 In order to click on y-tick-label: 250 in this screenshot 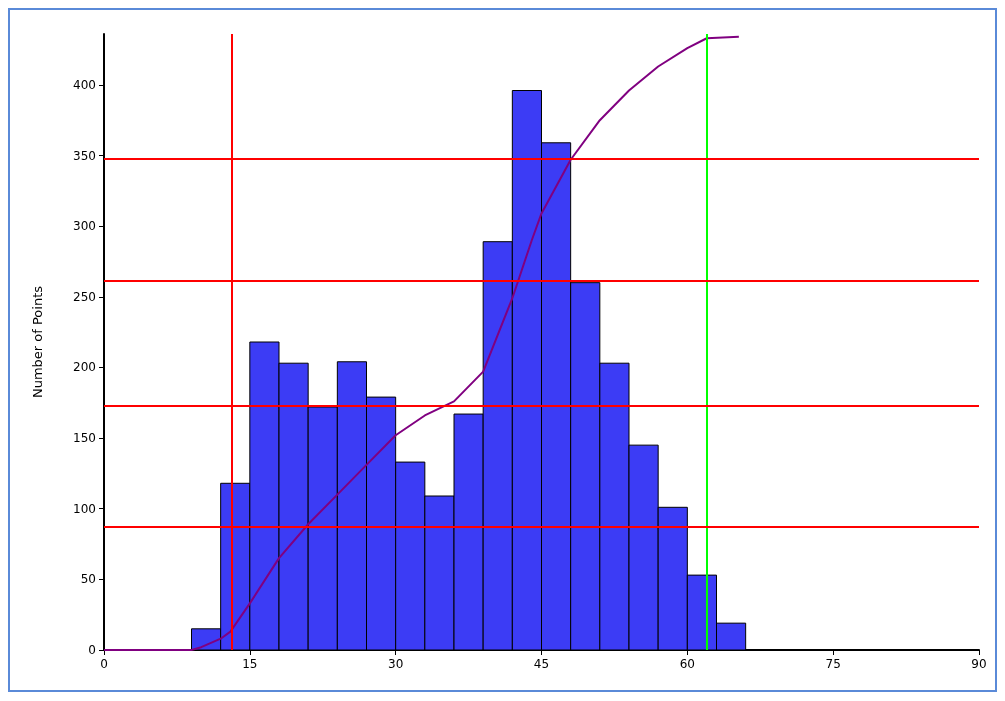, I will do `click(84, 296)`.